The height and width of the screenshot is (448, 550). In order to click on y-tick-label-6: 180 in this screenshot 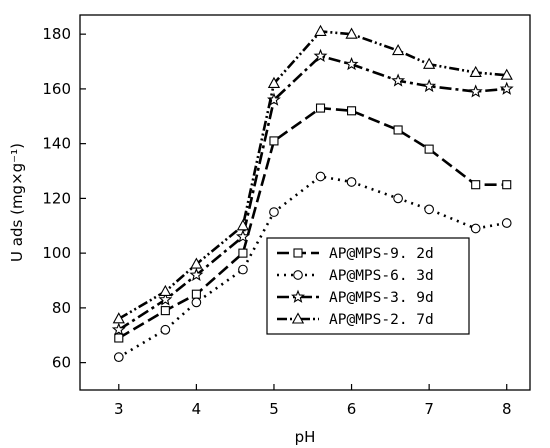, I will do `click(56, 34)`.